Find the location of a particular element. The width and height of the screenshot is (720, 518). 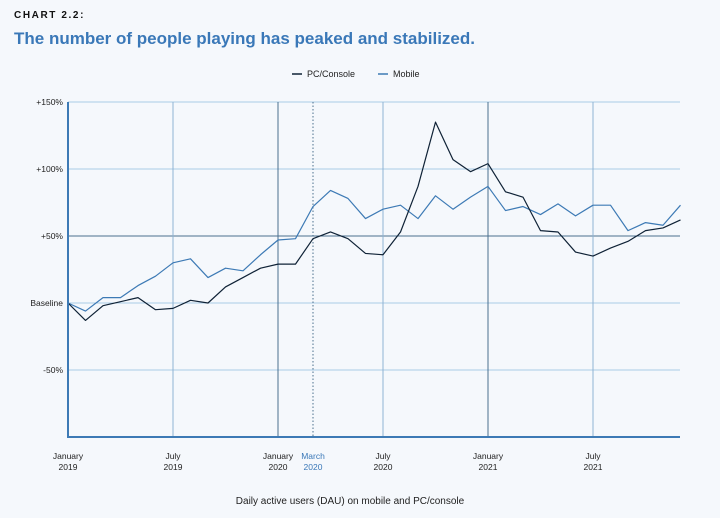

legend-label-pc-console: PC/Console is located at coordinates (331, 74).